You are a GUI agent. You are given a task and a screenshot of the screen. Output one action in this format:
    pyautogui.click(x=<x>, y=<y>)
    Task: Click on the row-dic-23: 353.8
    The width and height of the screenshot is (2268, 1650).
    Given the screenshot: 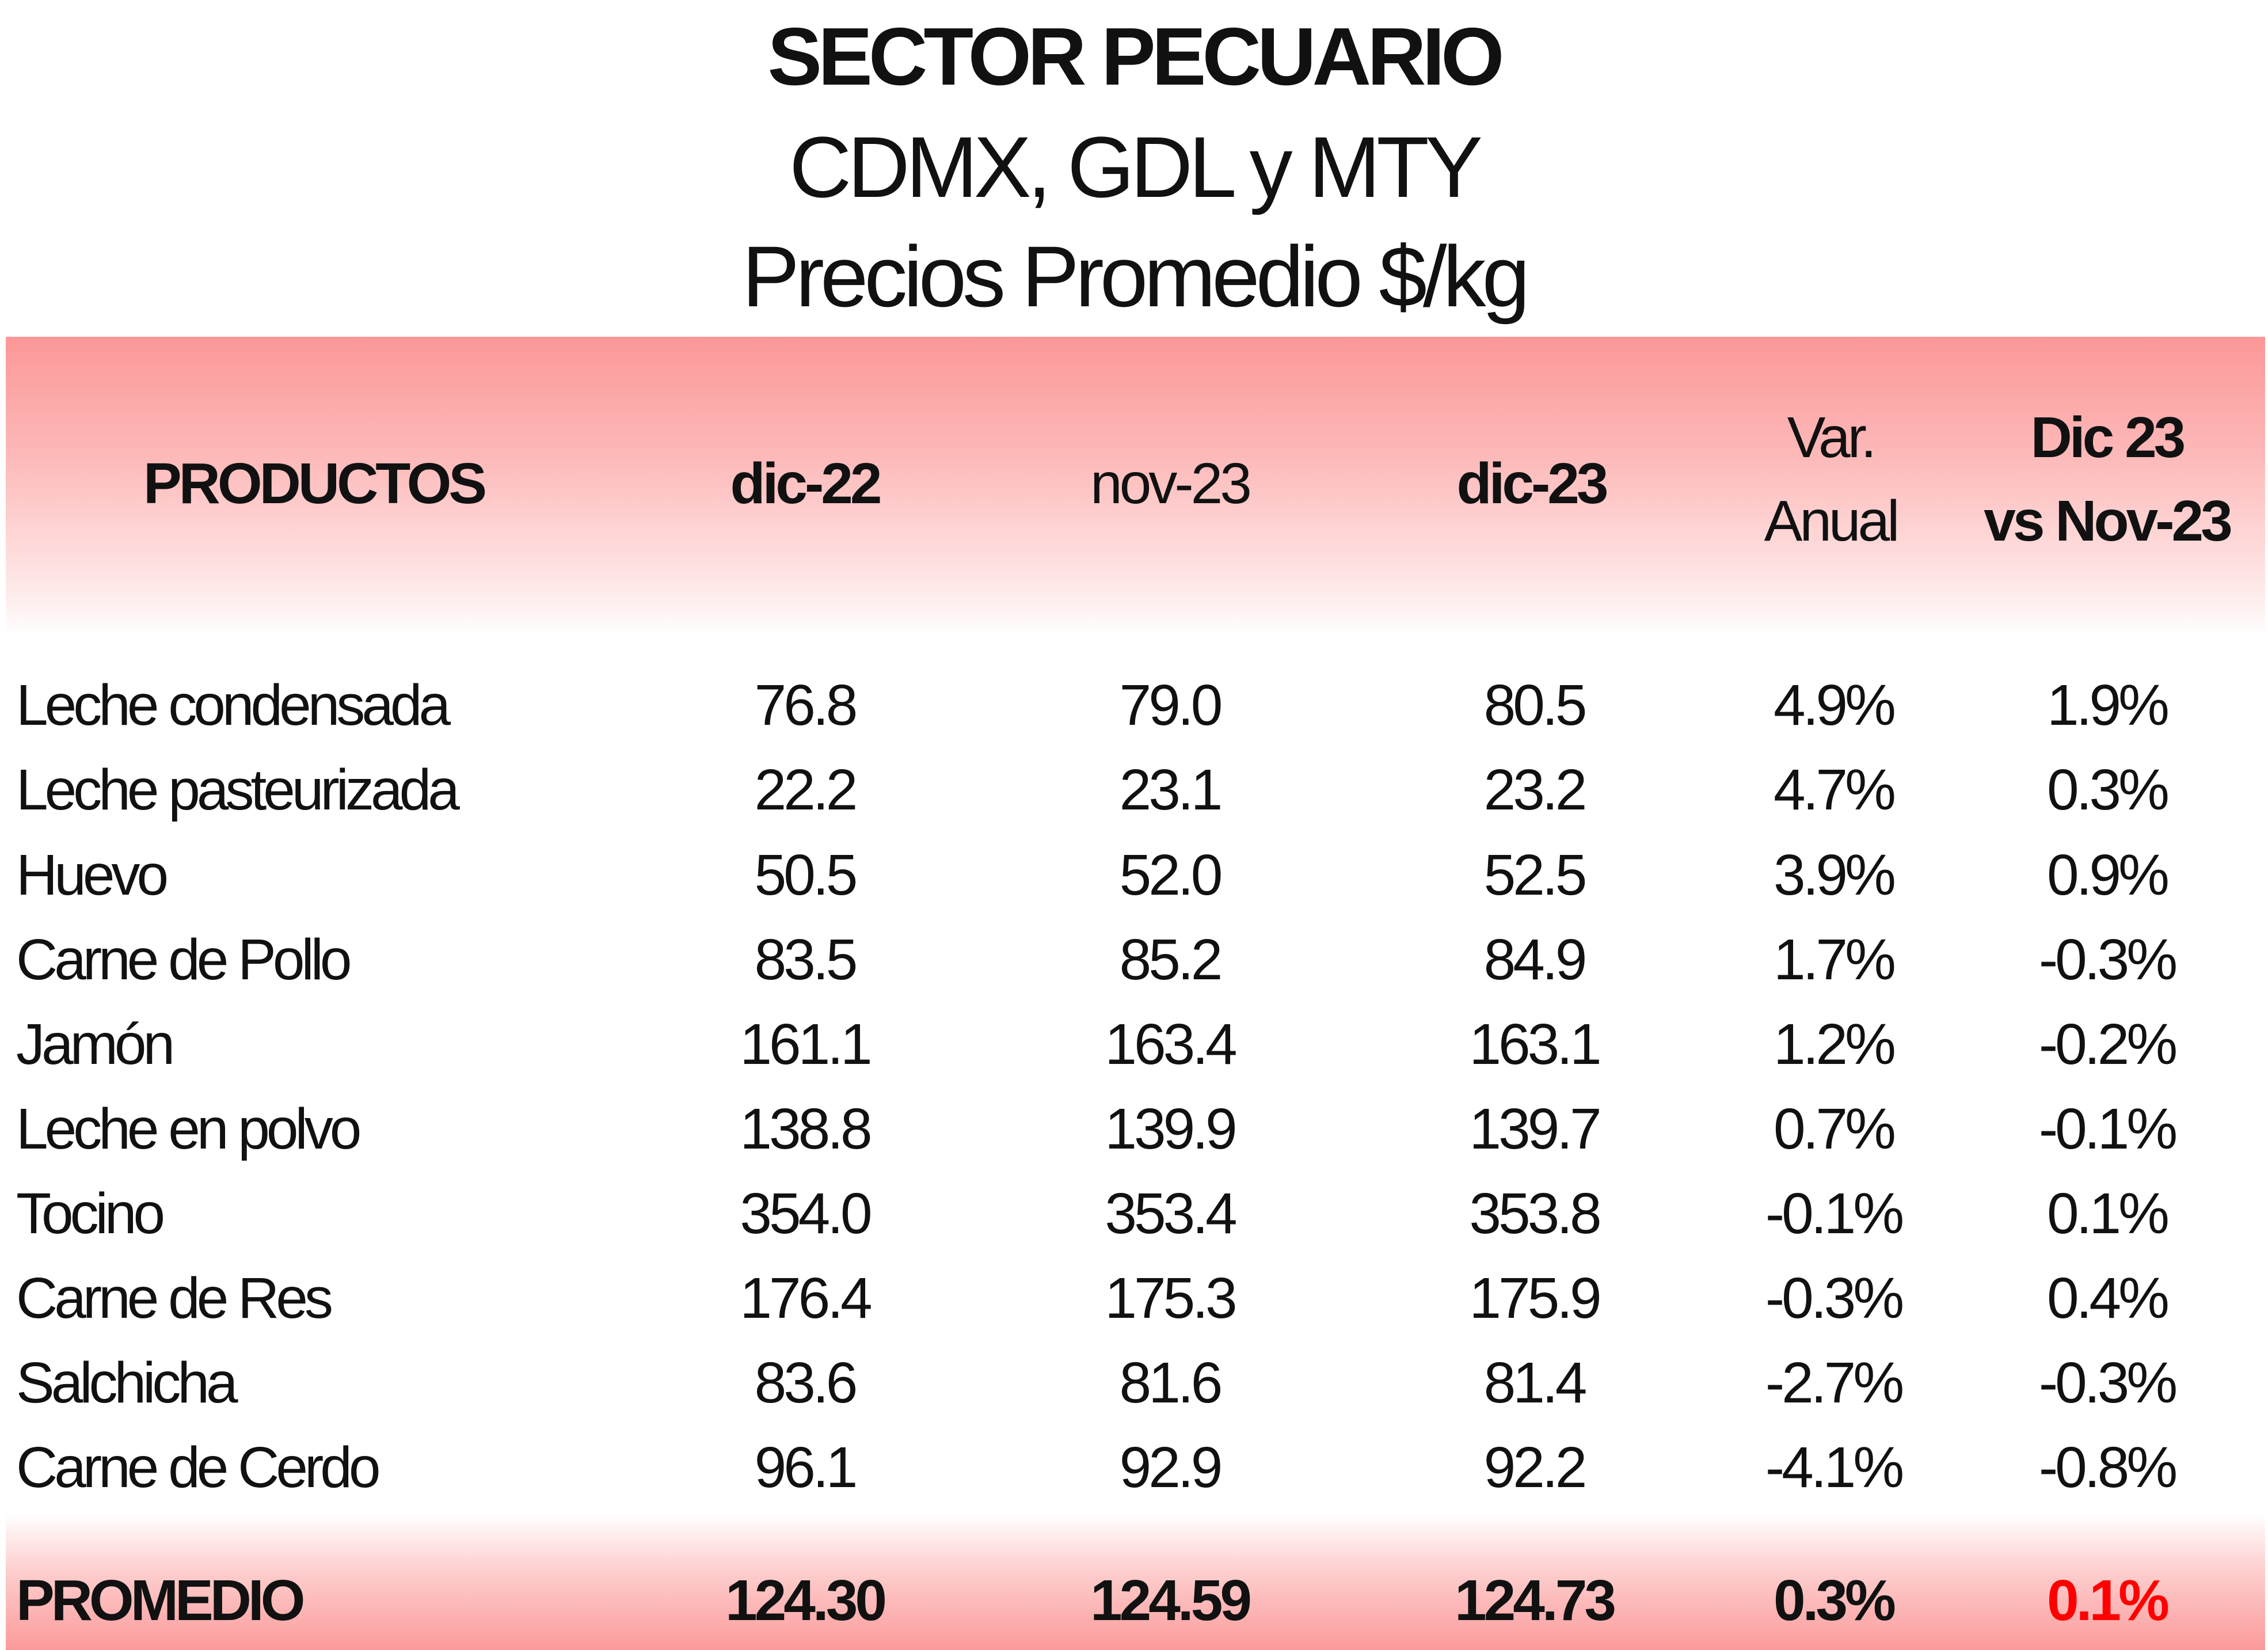 What is the action you would take?
    pyautogui.click(x=1535, y=1214)
    